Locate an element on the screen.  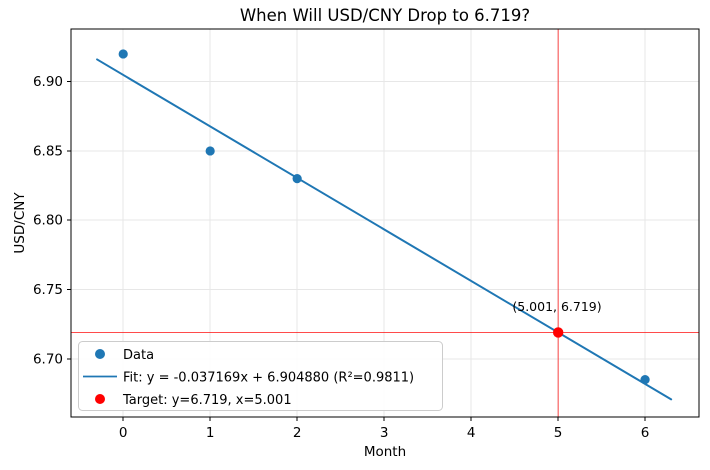
y-tick-label: 6.85 is located at coordinates (48, 151).